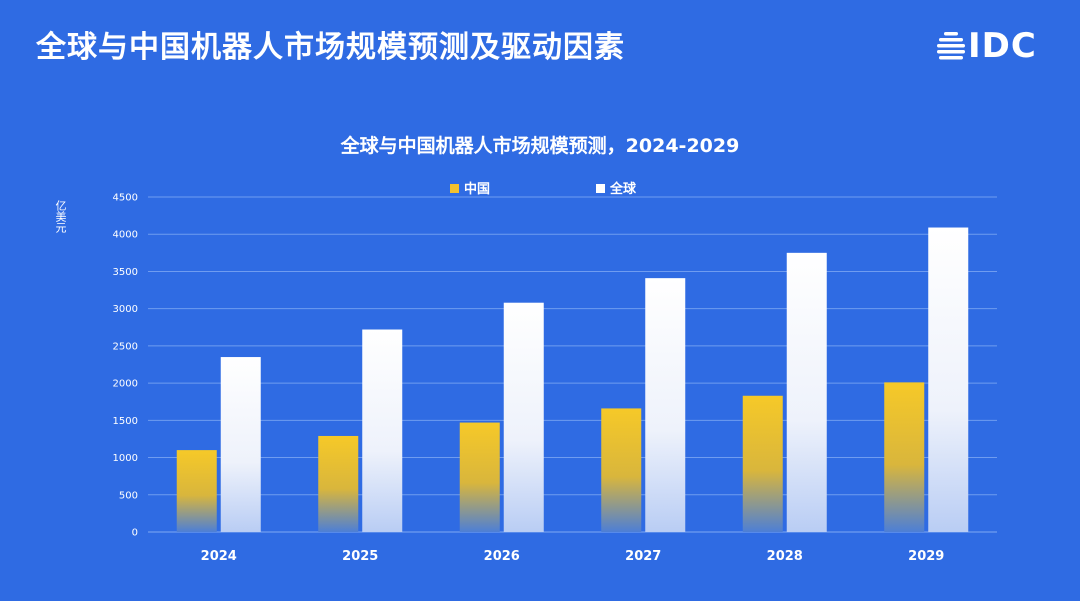  Describe the element at coordinates (904, 457) in the screenshot. I see `bar-china-2029` at that location.